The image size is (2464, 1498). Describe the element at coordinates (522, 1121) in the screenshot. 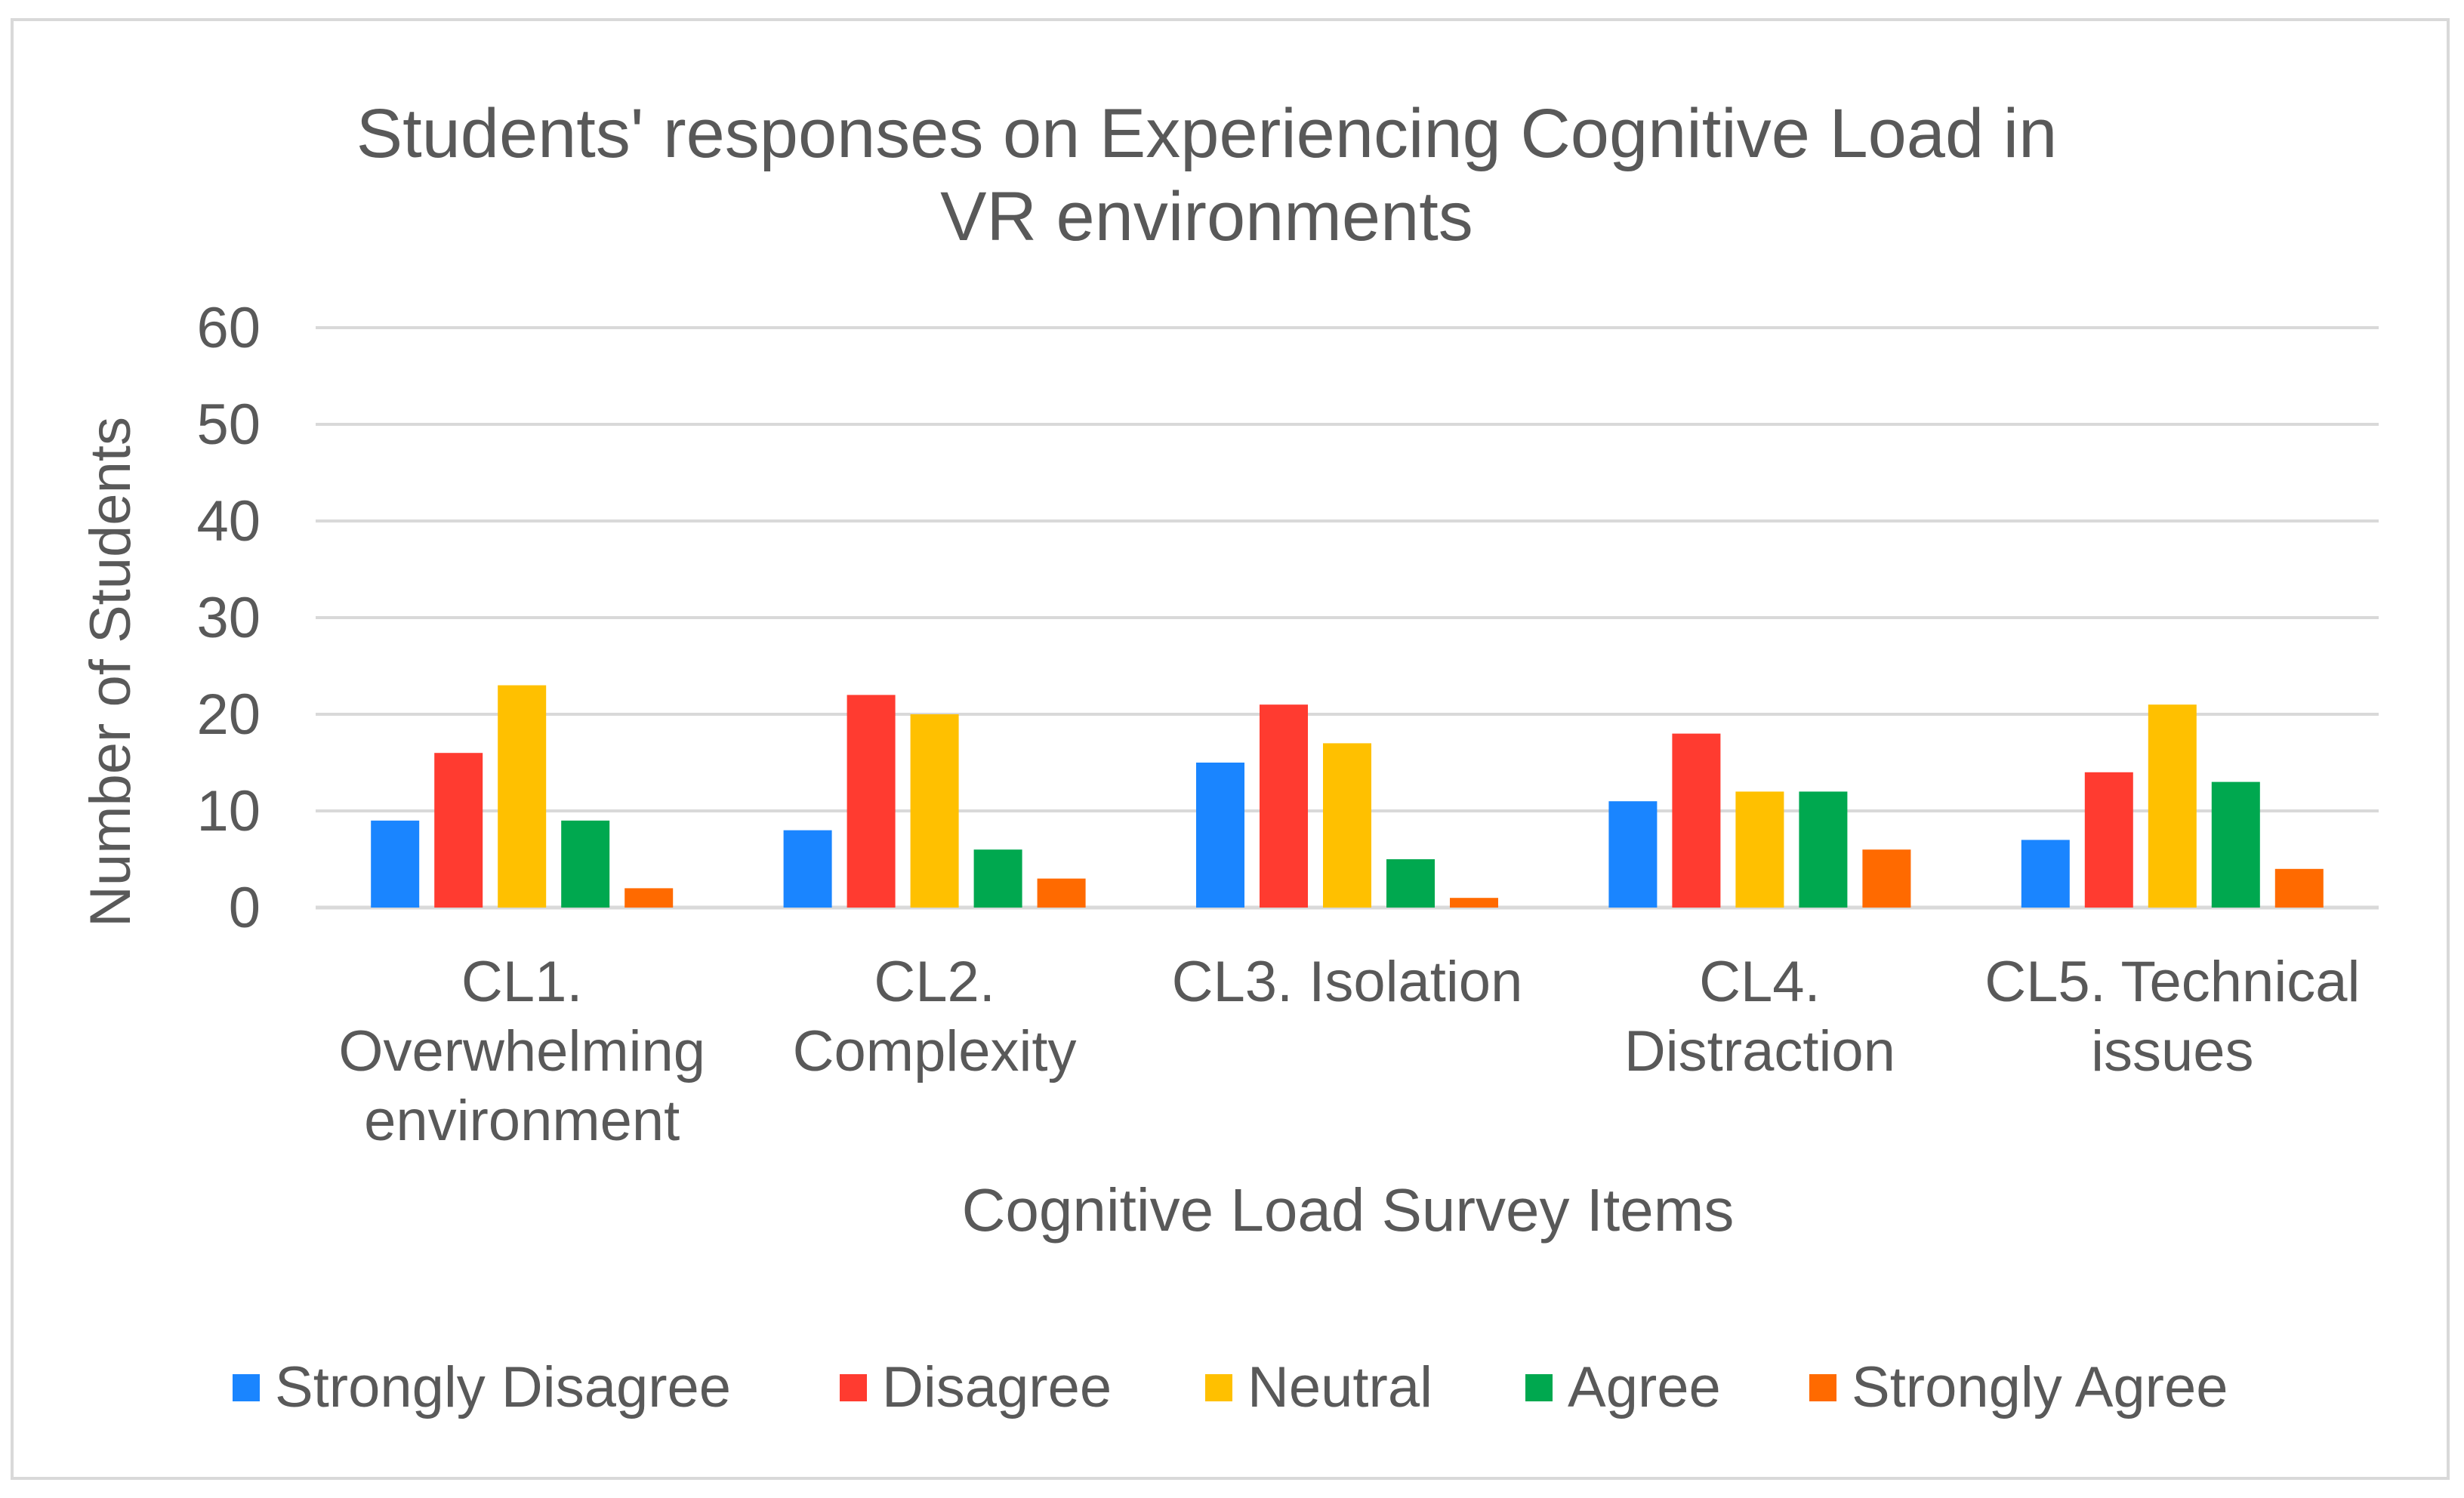

I see `x-tick-label: environment` at that location.